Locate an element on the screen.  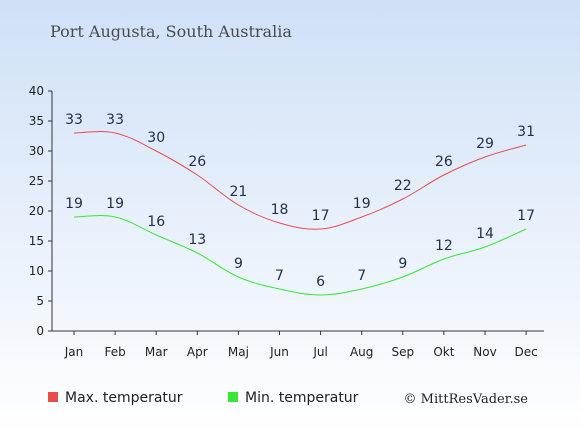
legend-label-min: Min. temperatur is located at coordinates (302, 398).